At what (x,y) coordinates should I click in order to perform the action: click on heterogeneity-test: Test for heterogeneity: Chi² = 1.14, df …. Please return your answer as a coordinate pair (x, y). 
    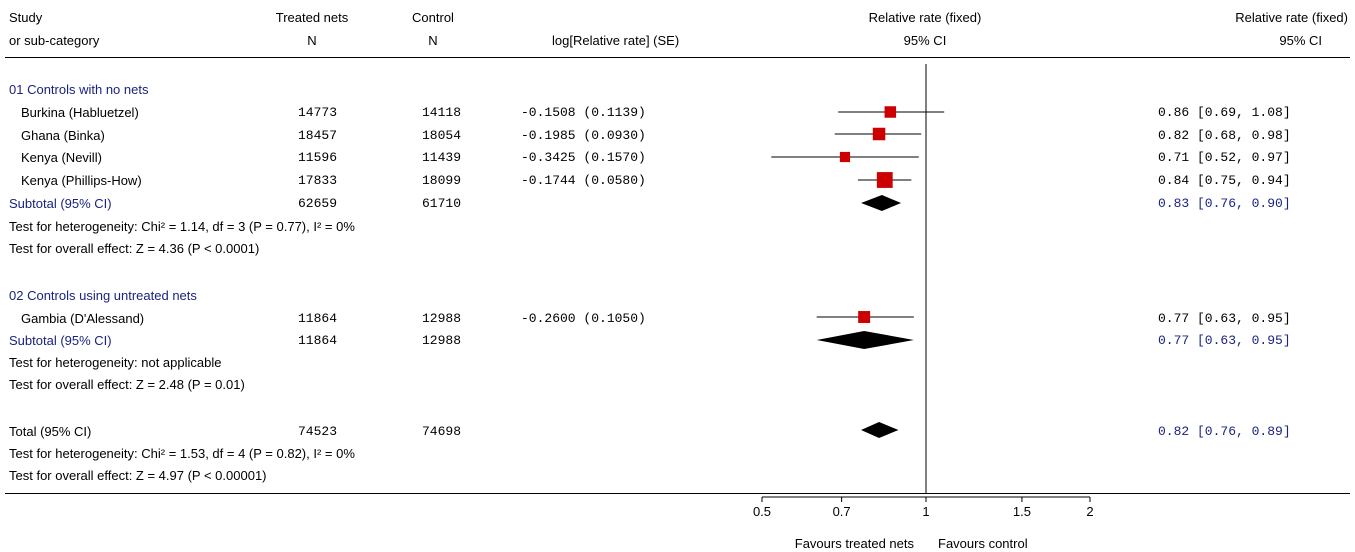
    Looking at the image, I should click on (182, 226).